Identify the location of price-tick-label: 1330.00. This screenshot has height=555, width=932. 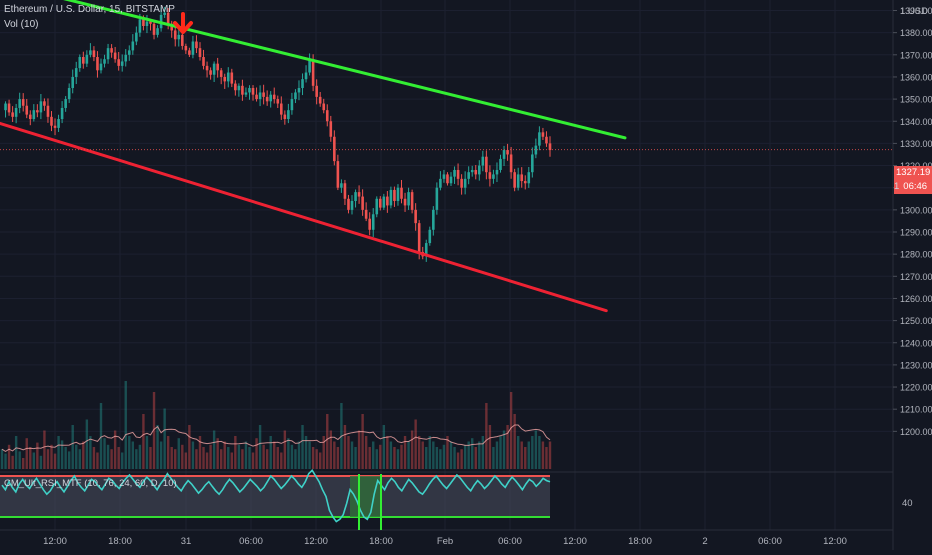
(916, 144).